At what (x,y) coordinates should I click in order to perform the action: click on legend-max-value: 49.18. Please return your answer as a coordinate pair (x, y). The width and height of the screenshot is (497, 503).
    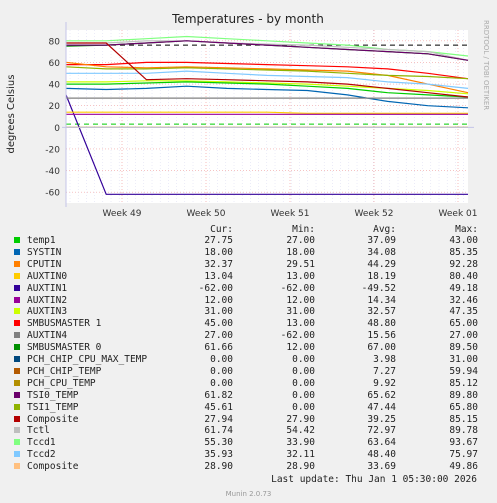
    Looking at the image, I should click on (463, 288).